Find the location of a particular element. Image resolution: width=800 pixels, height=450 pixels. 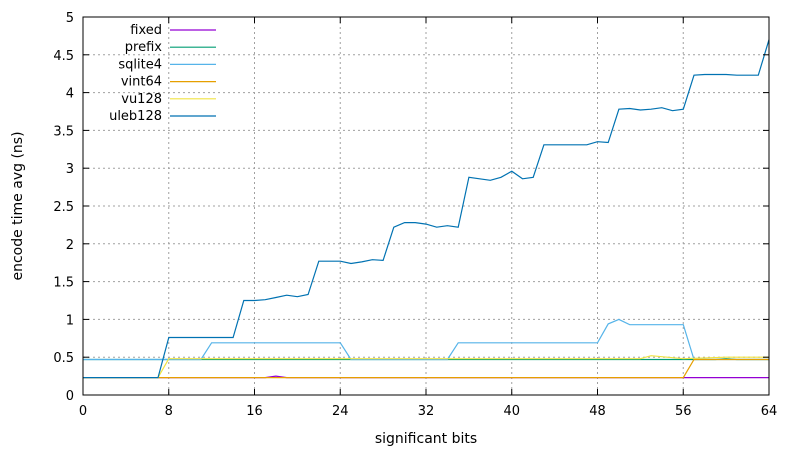

y-tick-label: 4.5 is located at coordinates (63, 56).